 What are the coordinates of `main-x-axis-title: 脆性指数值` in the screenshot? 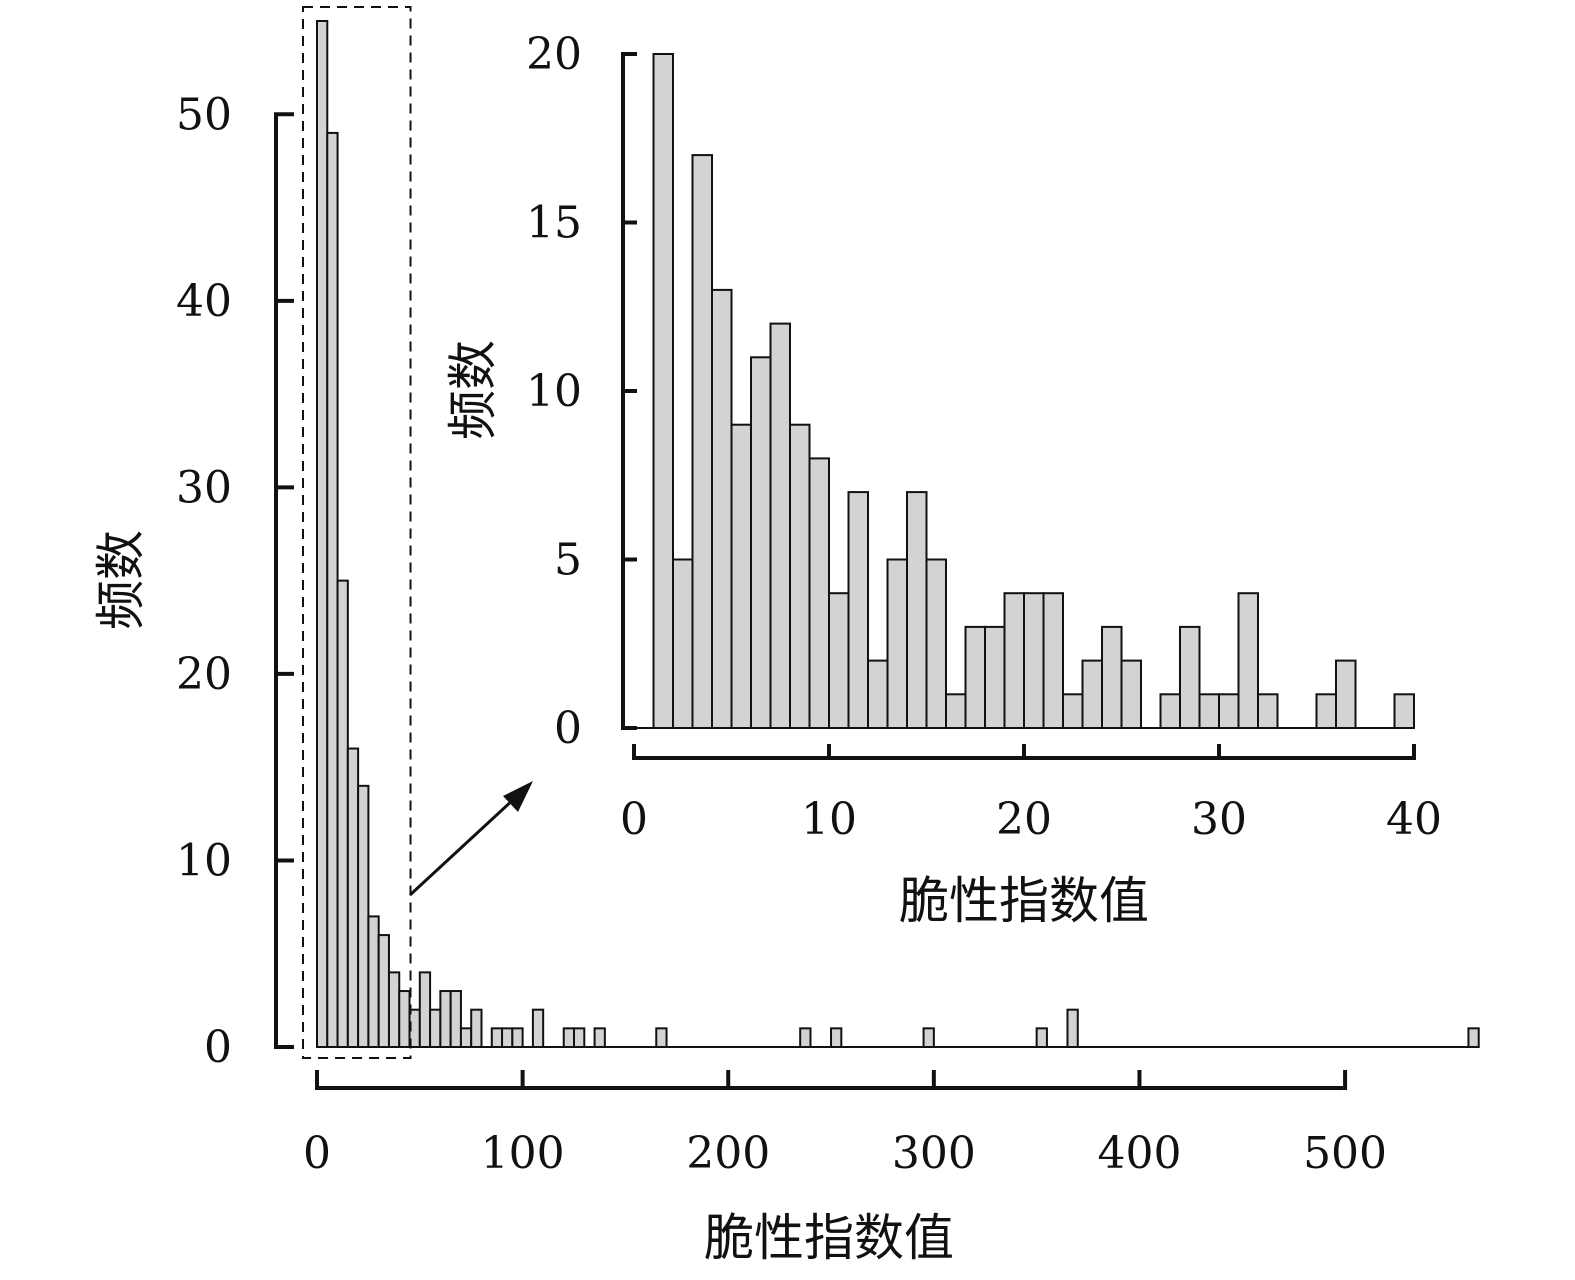 It's located at (829, 1238).